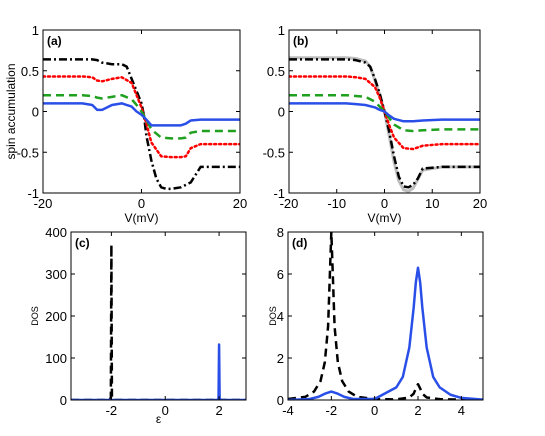 The height and width of the screenshot is (436, 545). I want to click on y-tick-label: 300, so click(56, 274).